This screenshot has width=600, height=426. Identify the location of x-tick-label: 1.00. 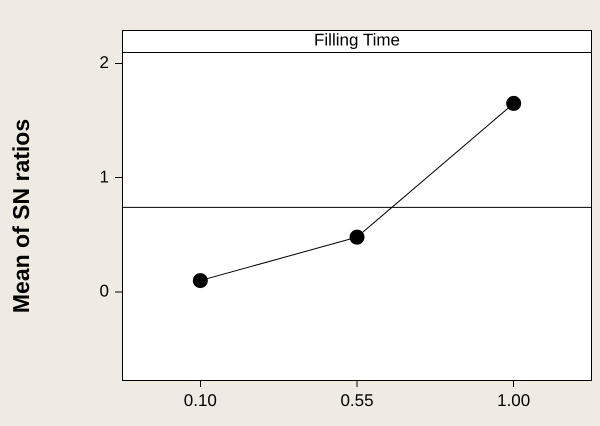
(513, 400).